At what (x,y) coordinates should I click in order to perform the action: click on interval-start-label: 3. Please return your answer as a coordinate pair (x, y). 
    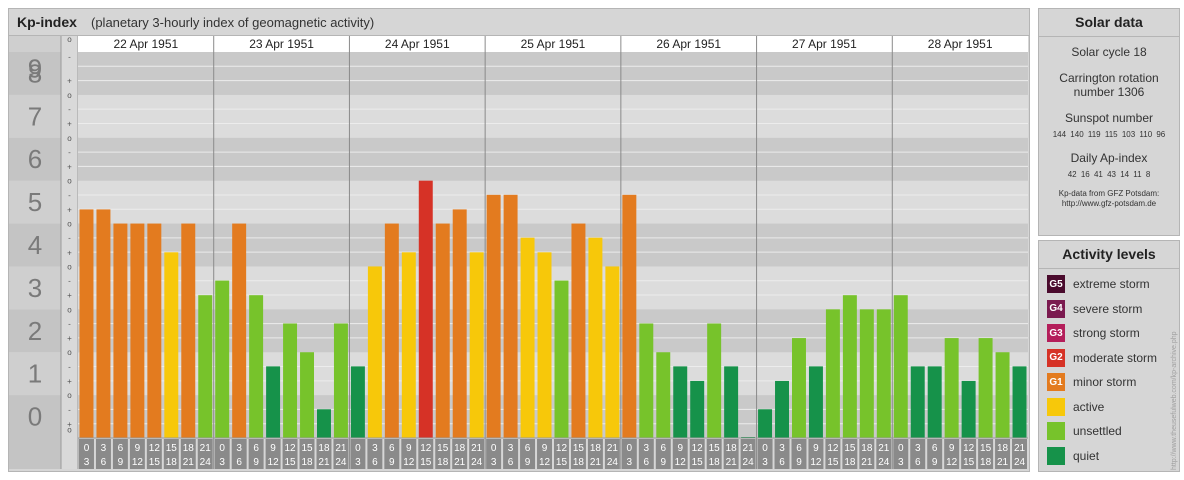
    Looking at the image, I should click on (511, 448).